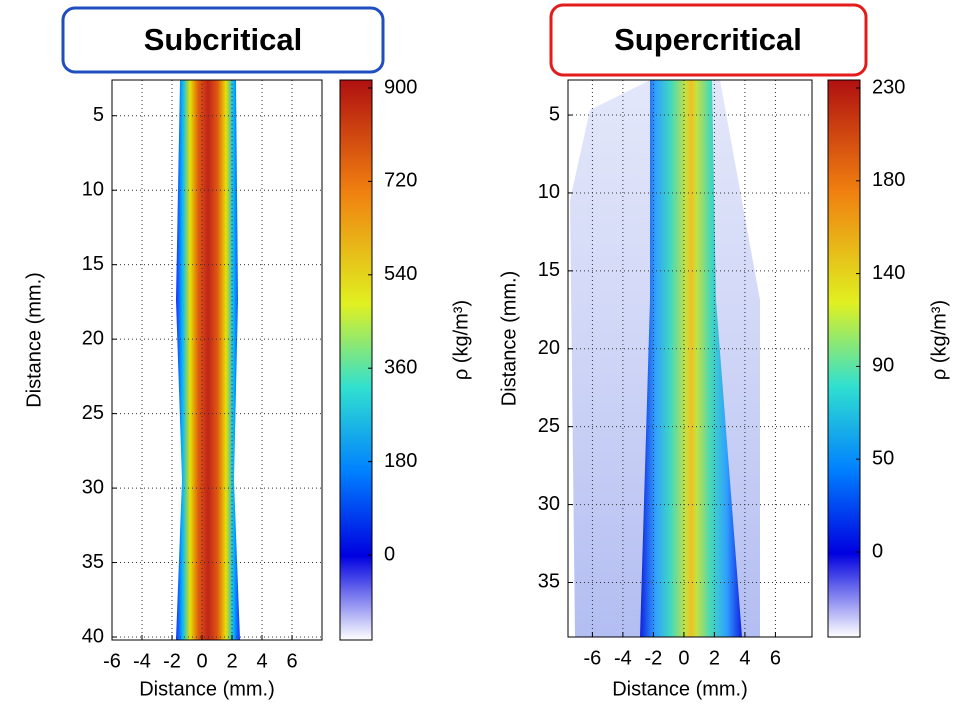 Image resolution: width=962 pixels, height=706 pixels. What do you see at coordinates (400, 87) in the screenshot?
I see `colorbar-tick-label: 900` at bounding box center [400, 87].